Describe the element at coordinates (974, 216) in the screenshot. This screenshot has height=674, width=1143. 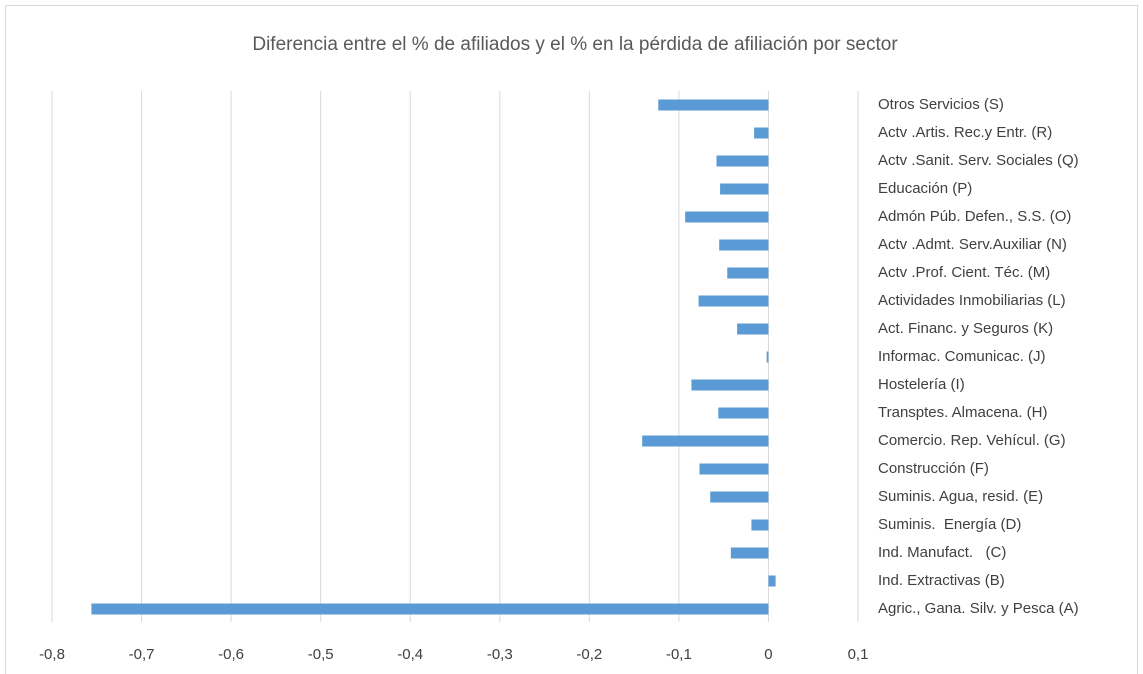
I see `y-tick-label: Admón Púb. Defen., S.S. (O)` at that location.